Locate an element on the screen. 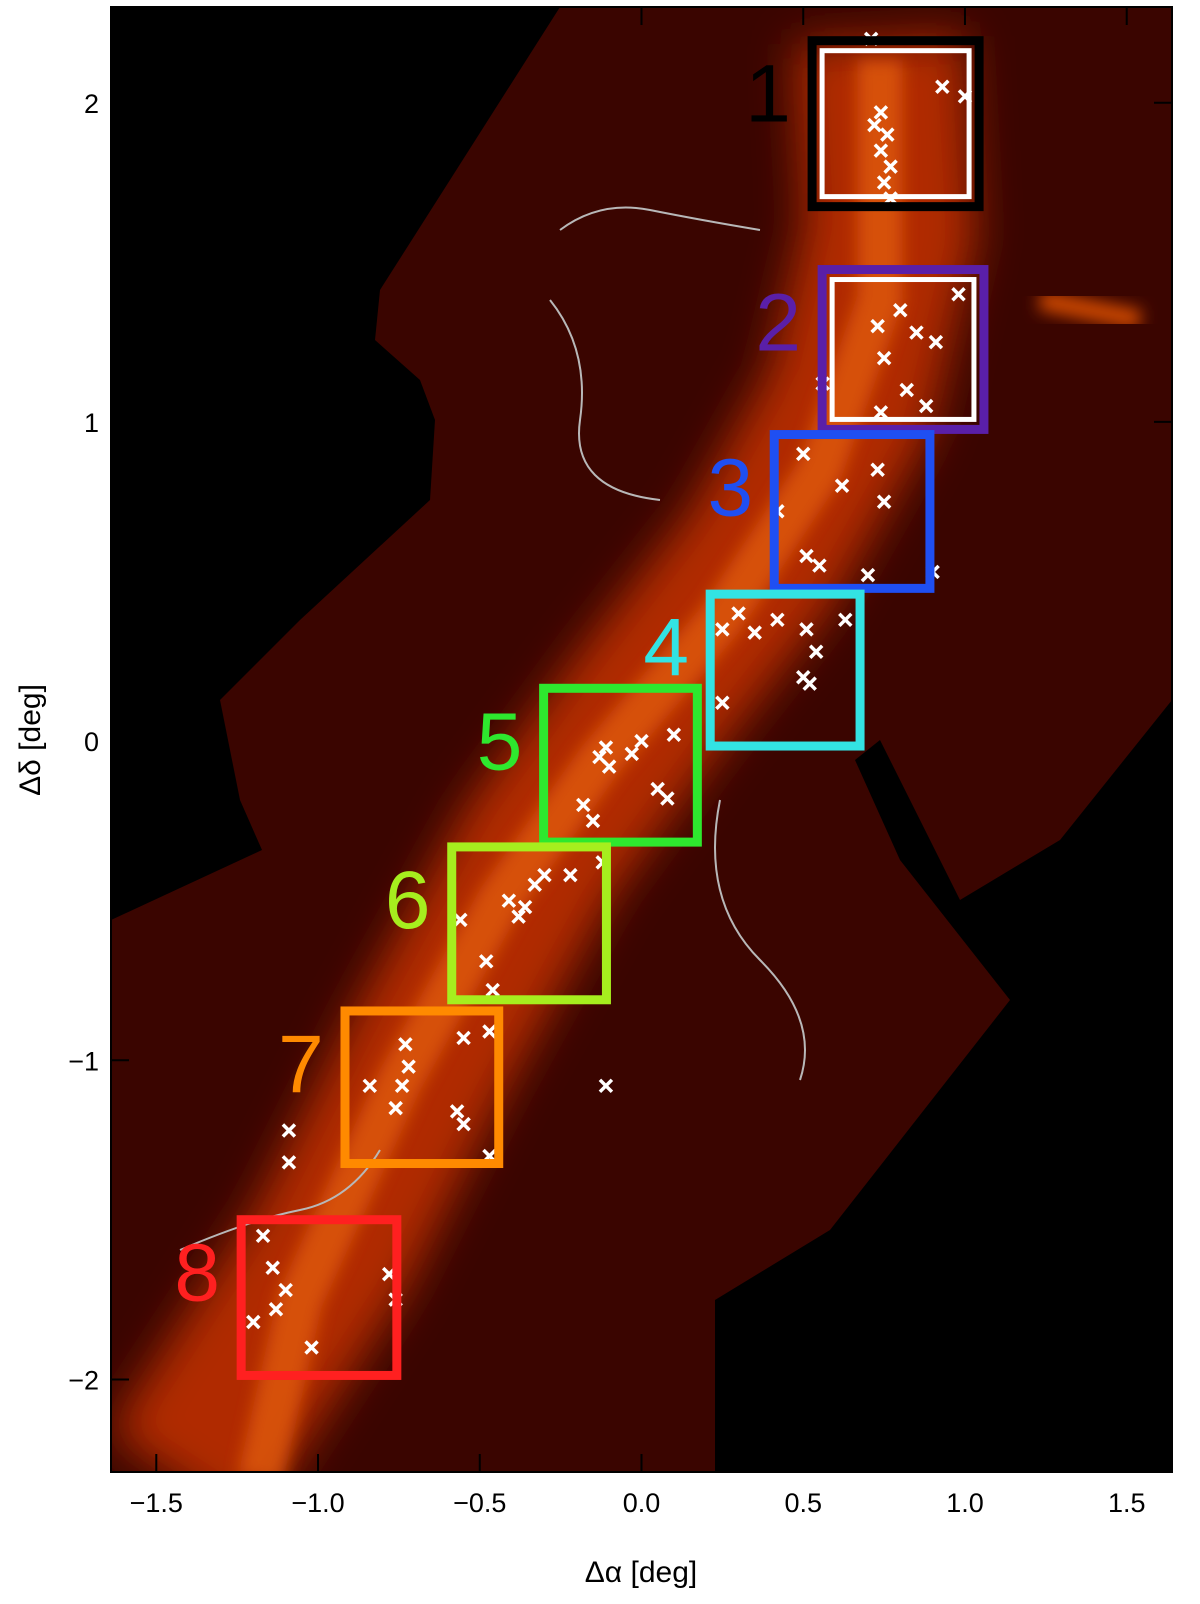 The width and height of the screenshot is (1200, 1604). region-label: 7 is located at coordinates (301, 1064).